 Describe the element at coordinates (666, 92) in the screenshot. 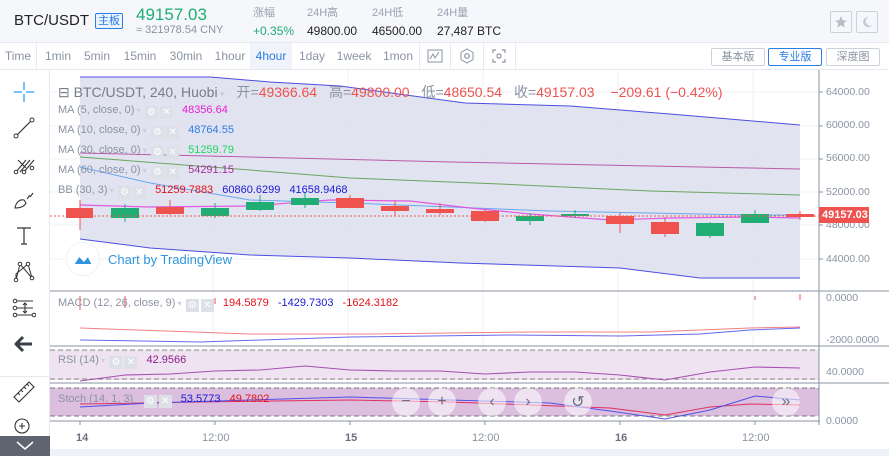

I see `change-value: −209.61 (−0.42%)` at that location.